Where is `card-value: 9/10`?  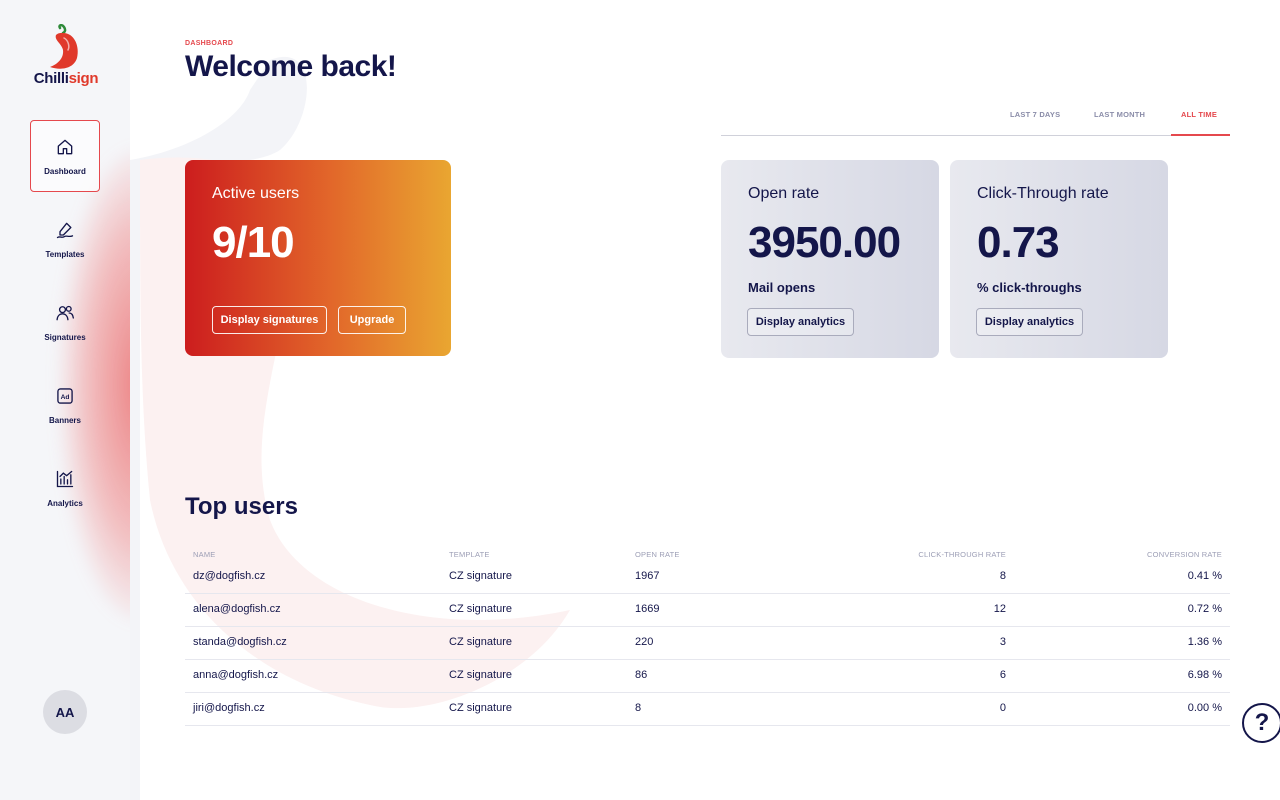
card-value: 9/10 is located at coordinates (253, 242).